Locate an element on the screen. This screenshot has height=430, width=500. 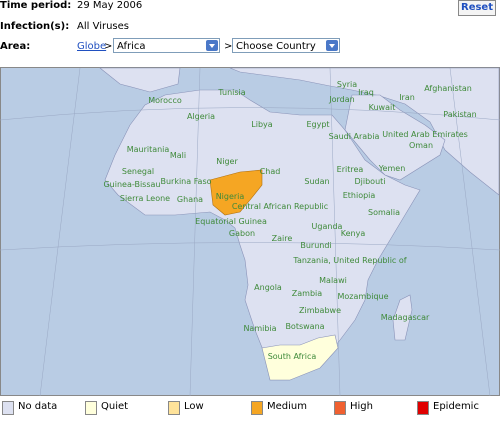
legend-label: Quiet is located at coordinates (115, 406).